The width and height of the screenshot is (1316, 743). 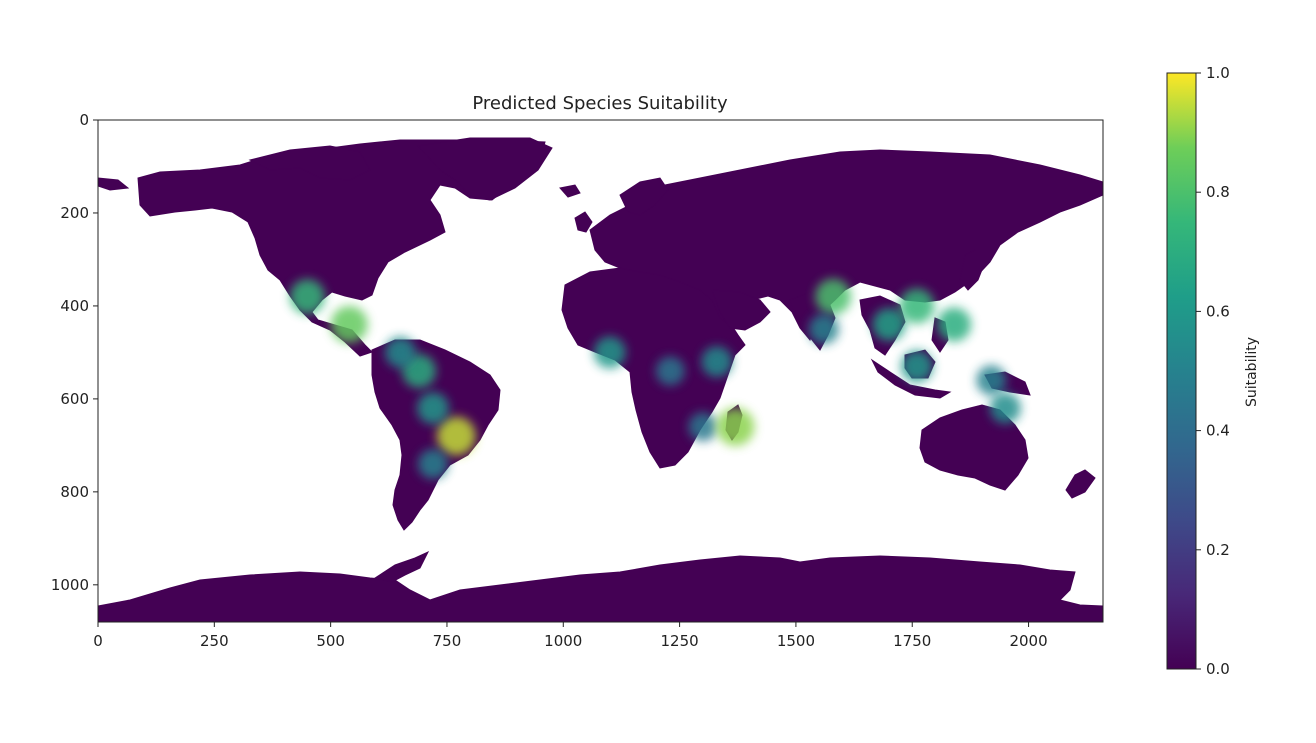 I want to click on landmass-antarctica, so click(x=600, y=588).